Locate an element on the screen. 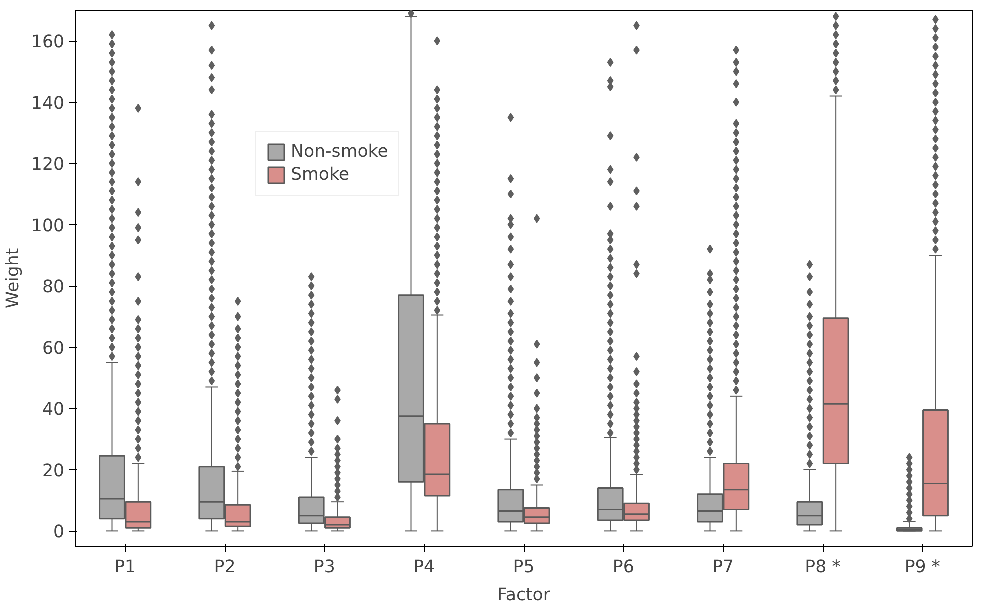  y-tick-label: 160 is located at coordinates (48, 42).